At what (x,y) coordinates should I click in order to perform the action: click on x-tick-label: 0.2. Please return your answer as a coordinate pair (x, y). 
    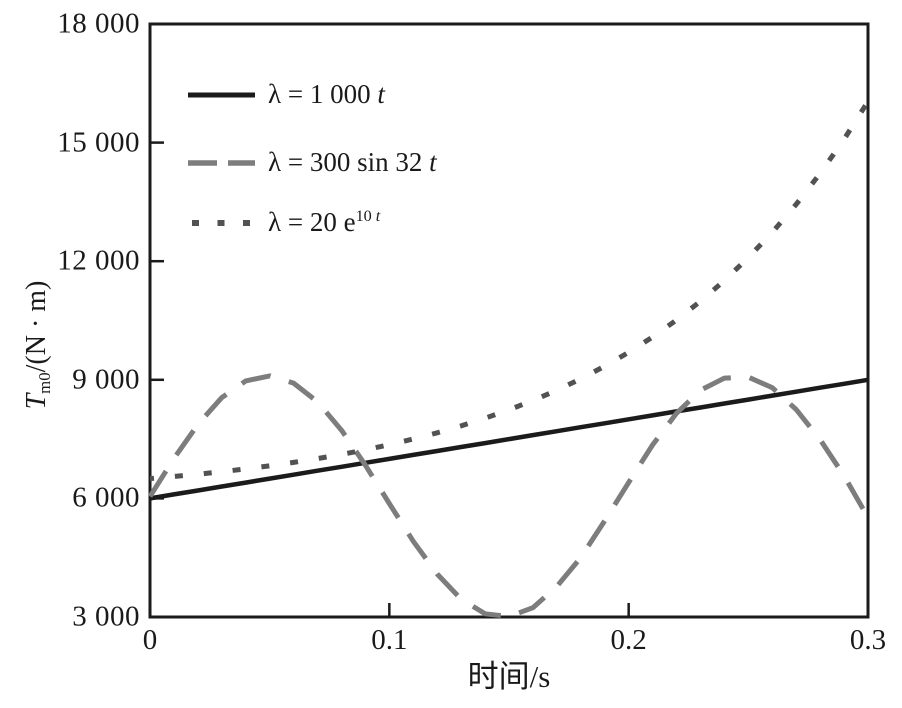
    Looking at the image, I should click on (628, 640).